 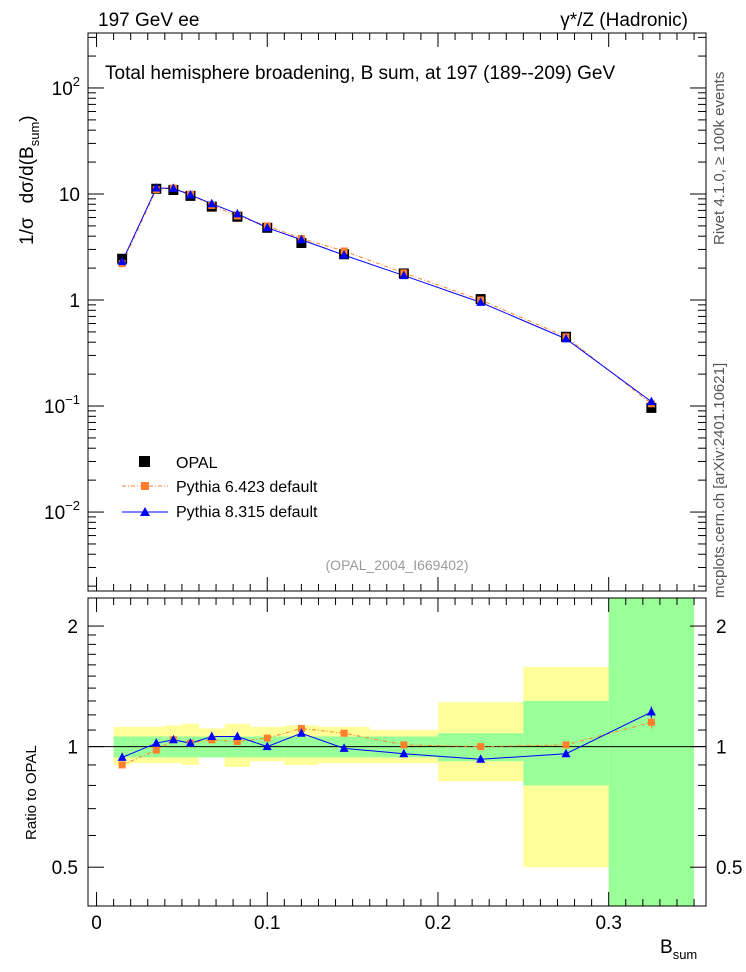 I want to click on y-tick-label: 10⁻¹, so click(x=62, y=405).